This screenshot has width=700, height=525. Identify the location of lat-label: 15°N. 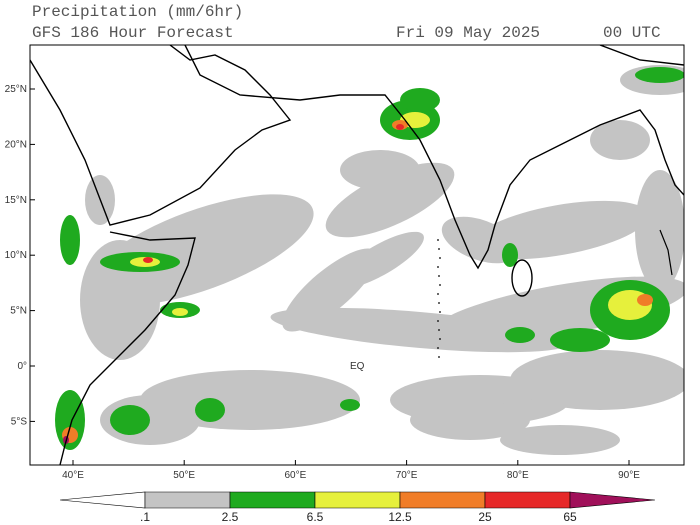
(16, 200).